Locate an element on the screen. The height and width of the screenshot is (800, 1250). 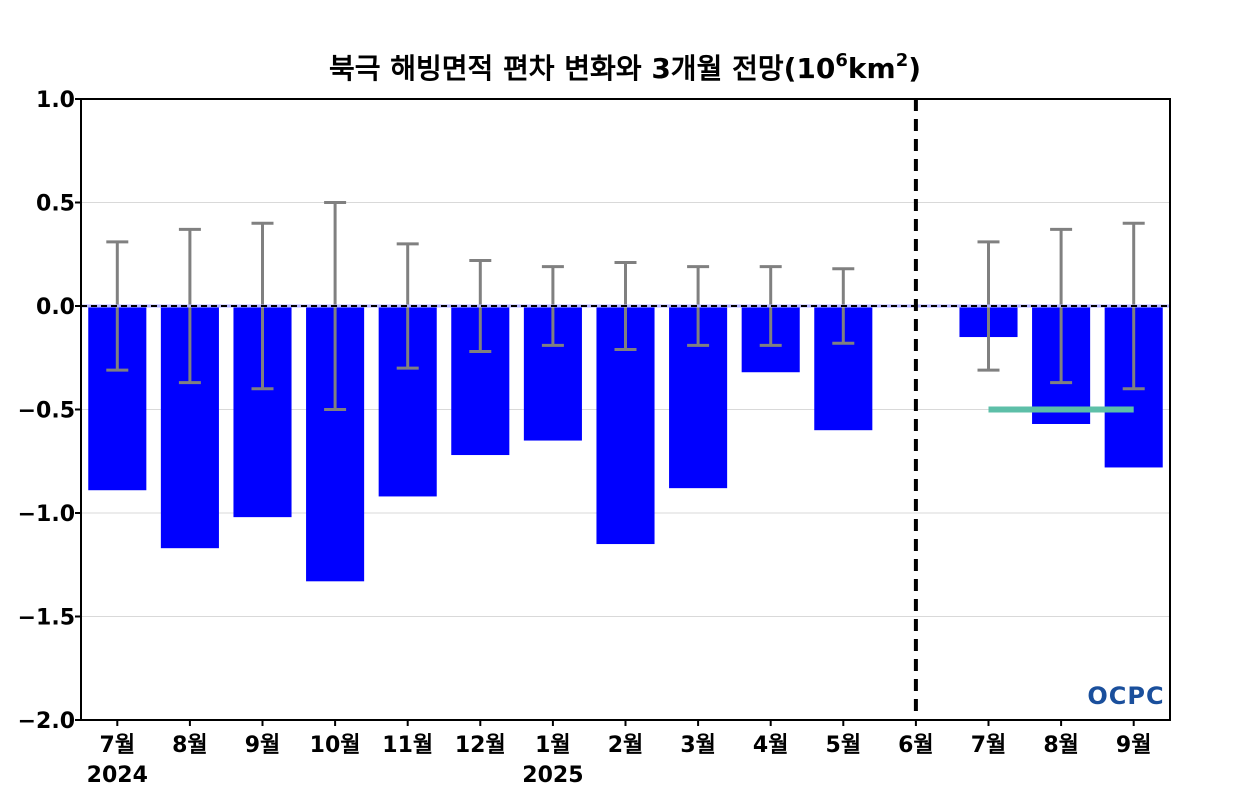
x-tick-label: 1월 is located at coordinates (553, 745).